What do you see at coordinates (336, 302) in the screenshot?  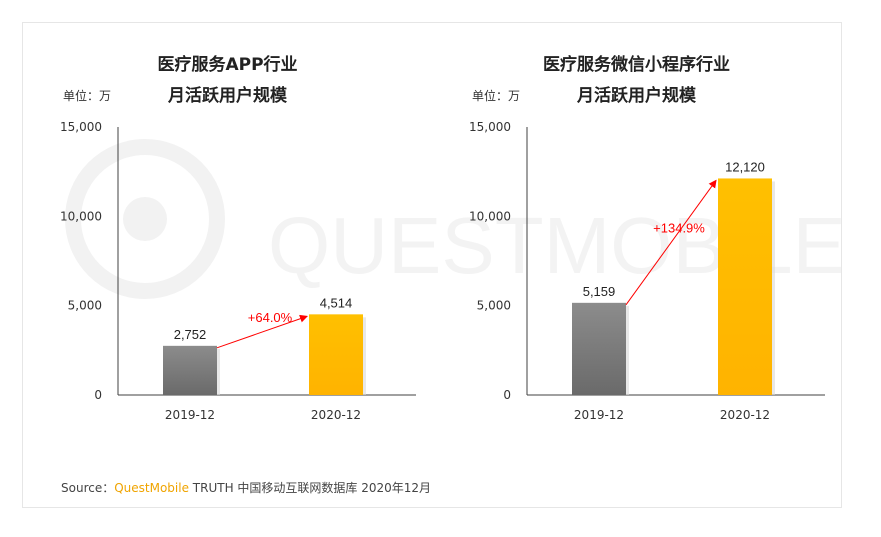 I see `data-label: 4,514` at bounding box center [336, 302].